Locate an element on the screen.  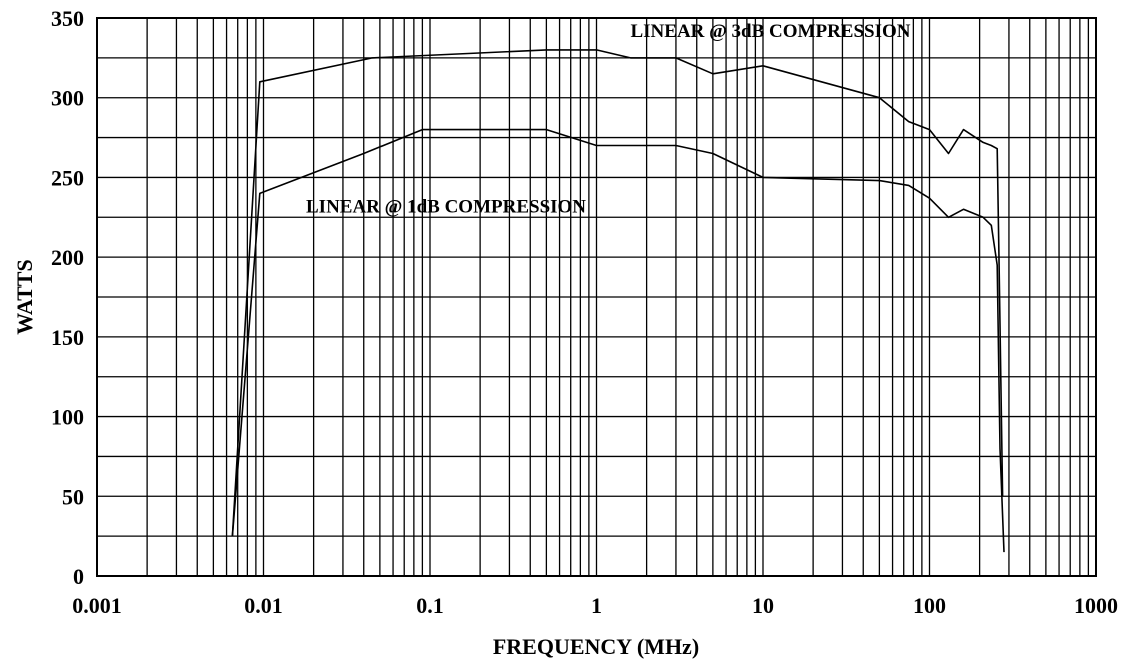
x-tick-label: 1000 is located at coordinates (1096, 605).